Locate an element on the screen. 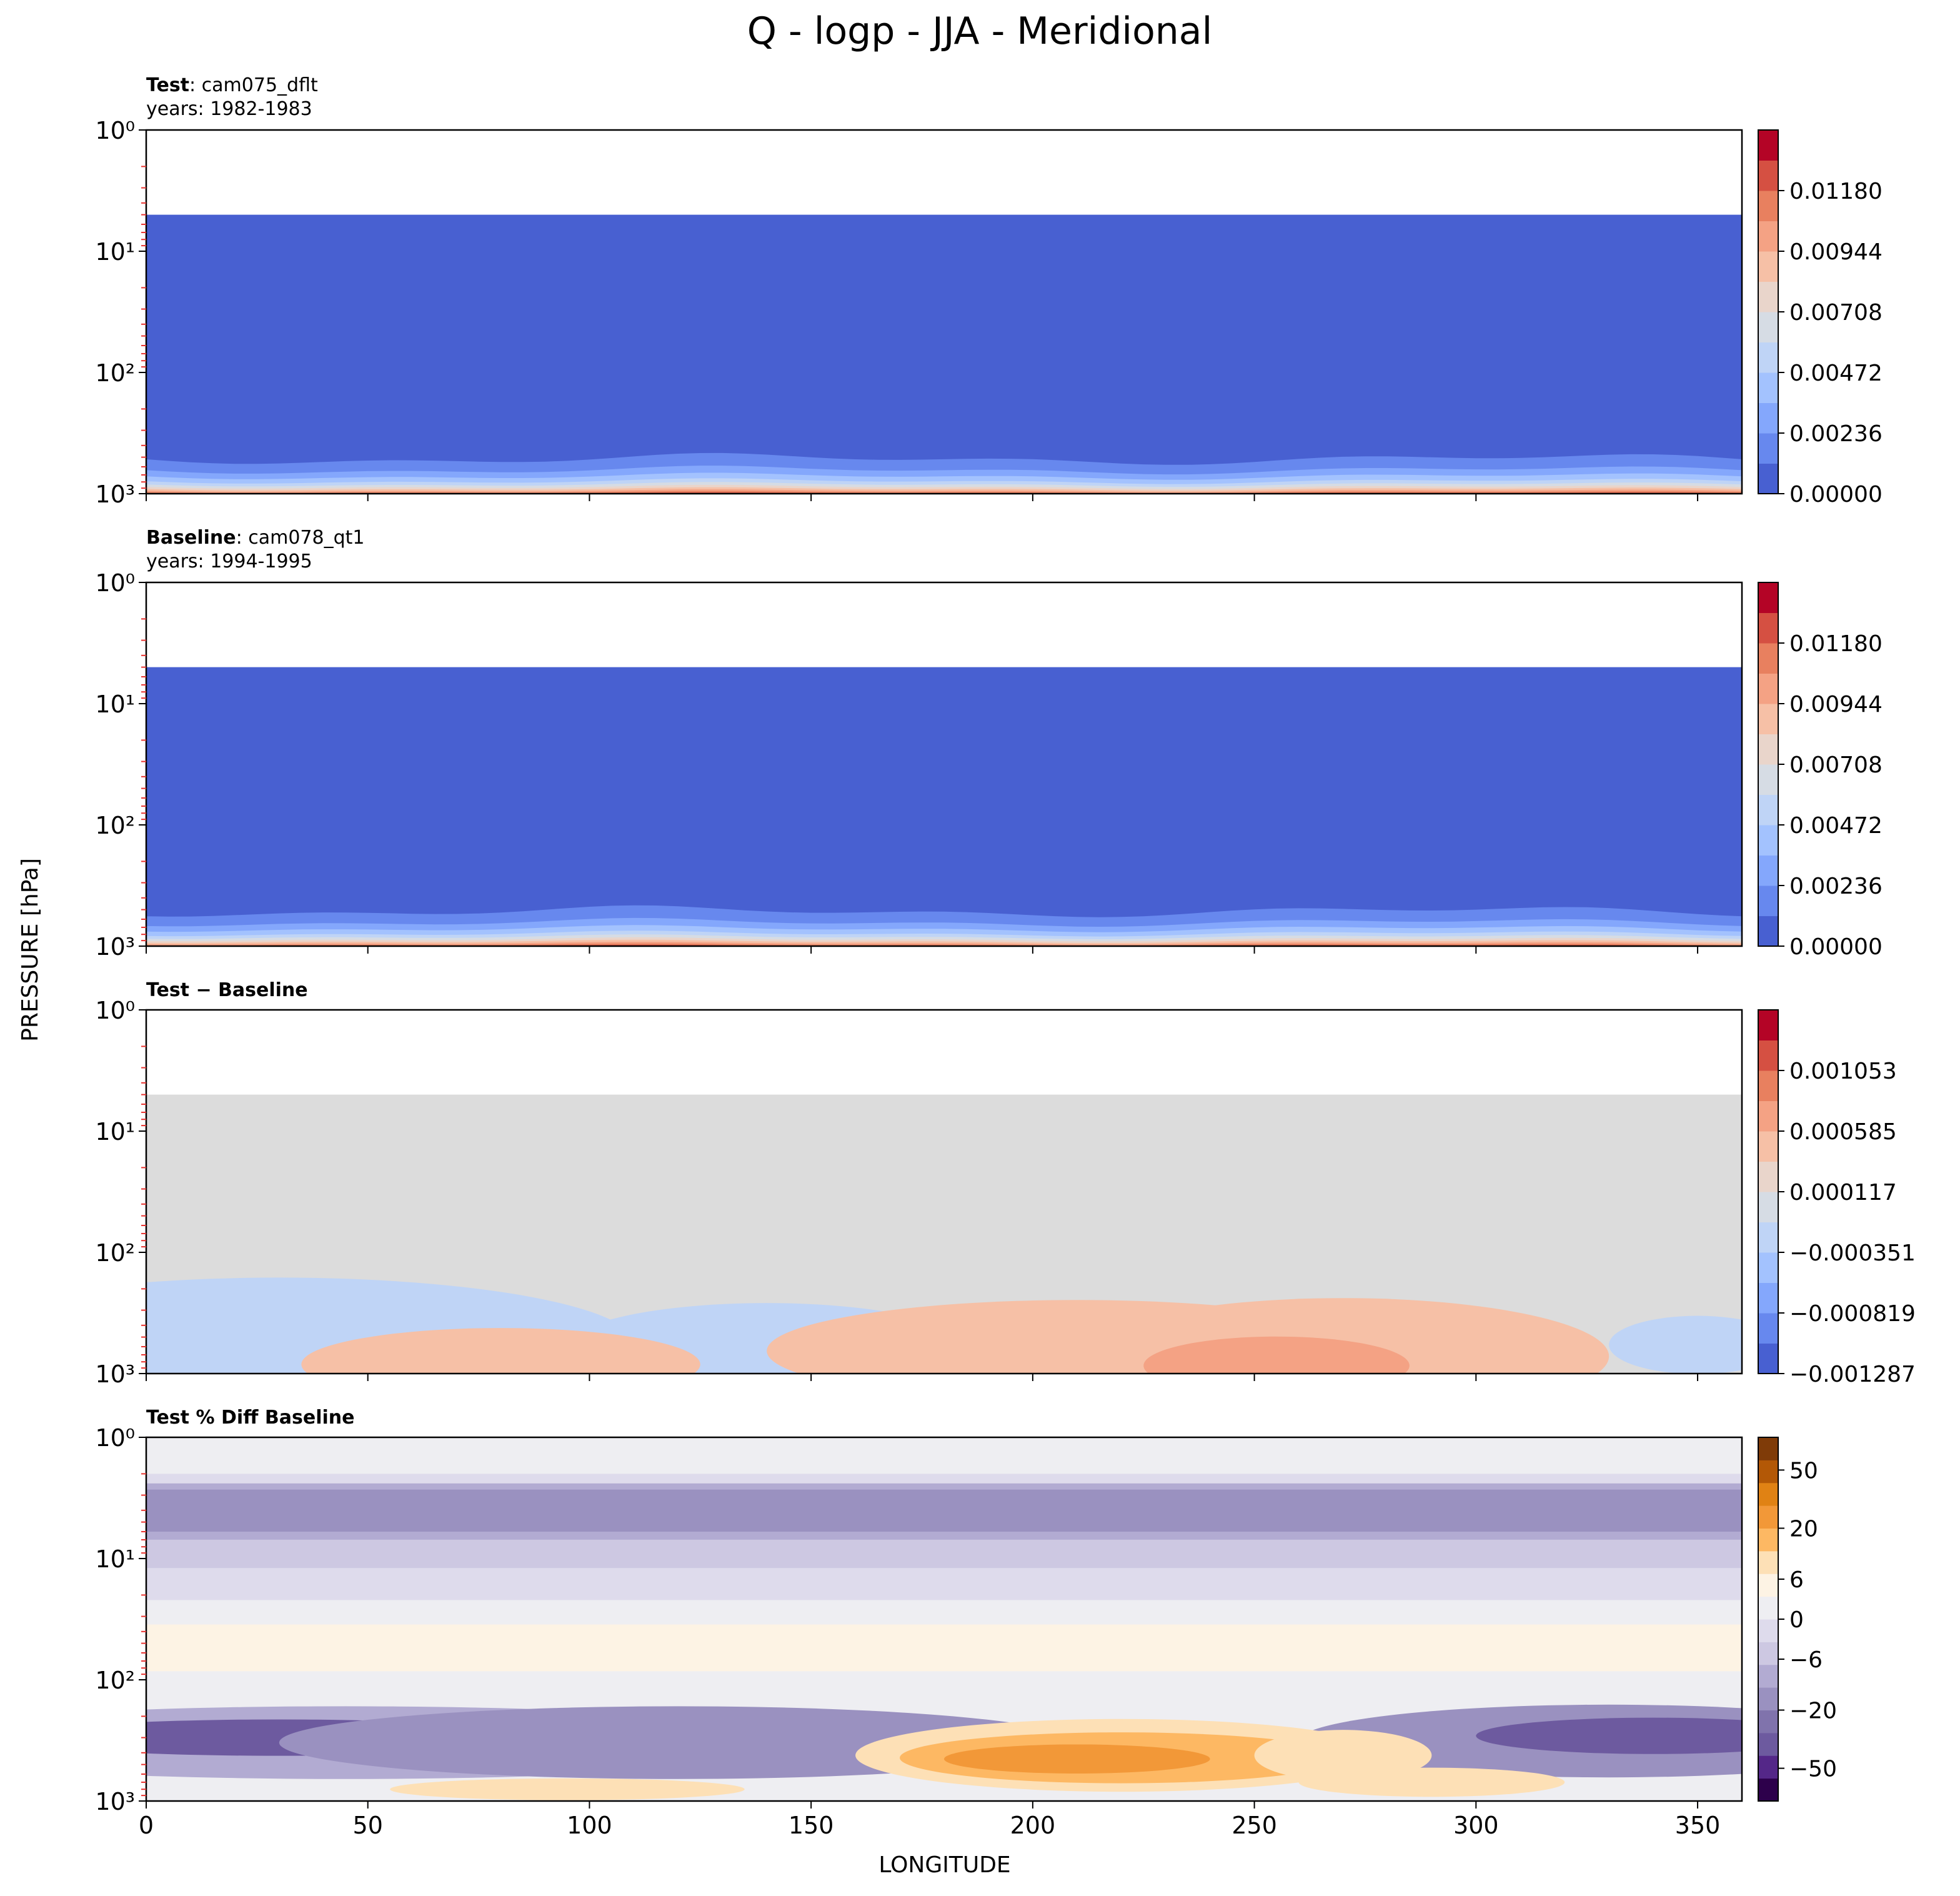  x-tick-label: 100 is located at coordinates (589, 1825).